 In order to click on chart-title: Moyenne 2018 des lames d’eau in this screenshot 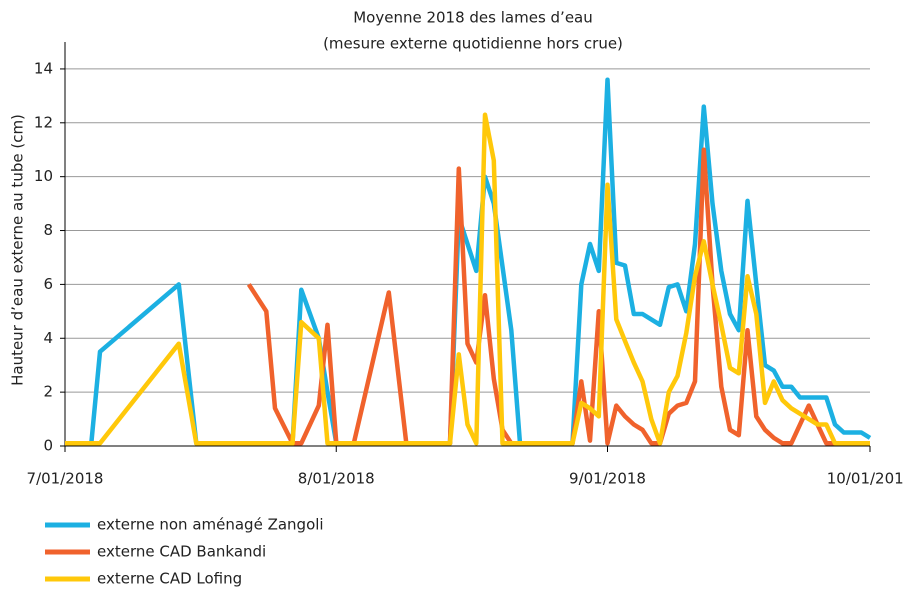, I will do `click(473, 18)`.